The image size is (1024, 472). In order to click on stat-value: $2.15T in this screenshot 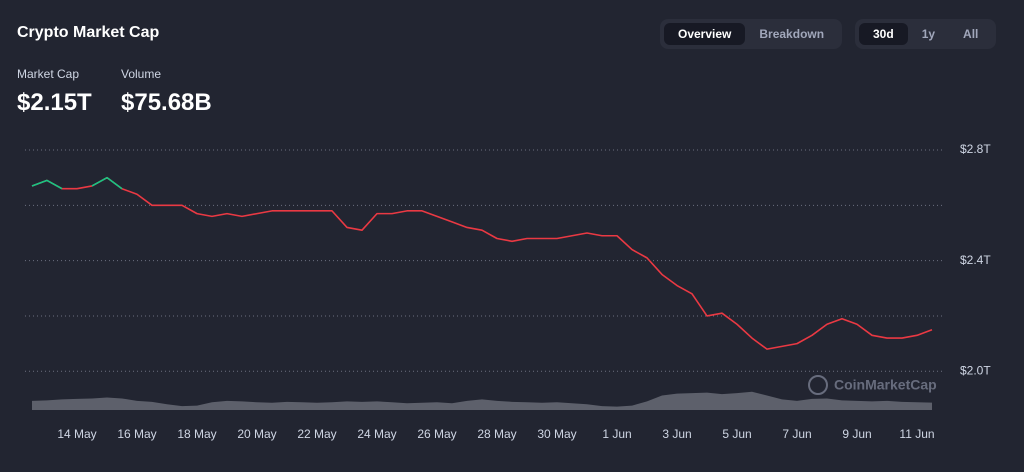, I will do `click(54, 102)`.